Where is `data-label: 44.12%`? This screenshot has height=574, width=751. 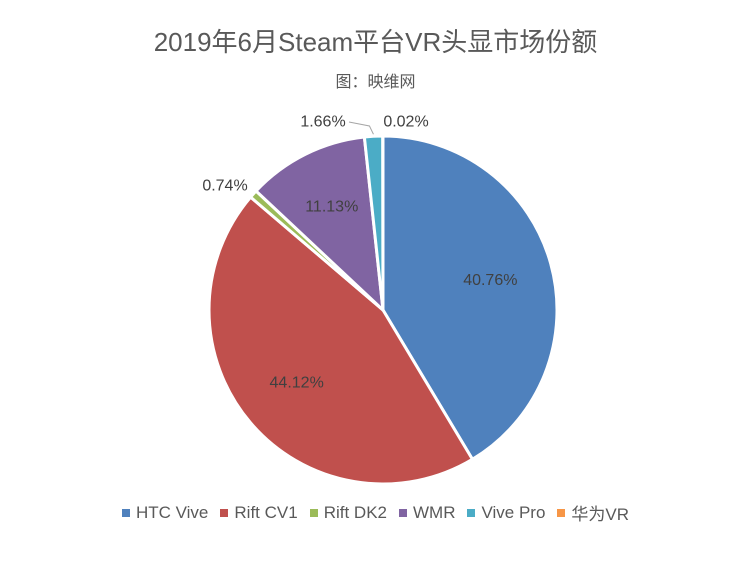
data-label: 44.12% is located at coordinates (297, 383).